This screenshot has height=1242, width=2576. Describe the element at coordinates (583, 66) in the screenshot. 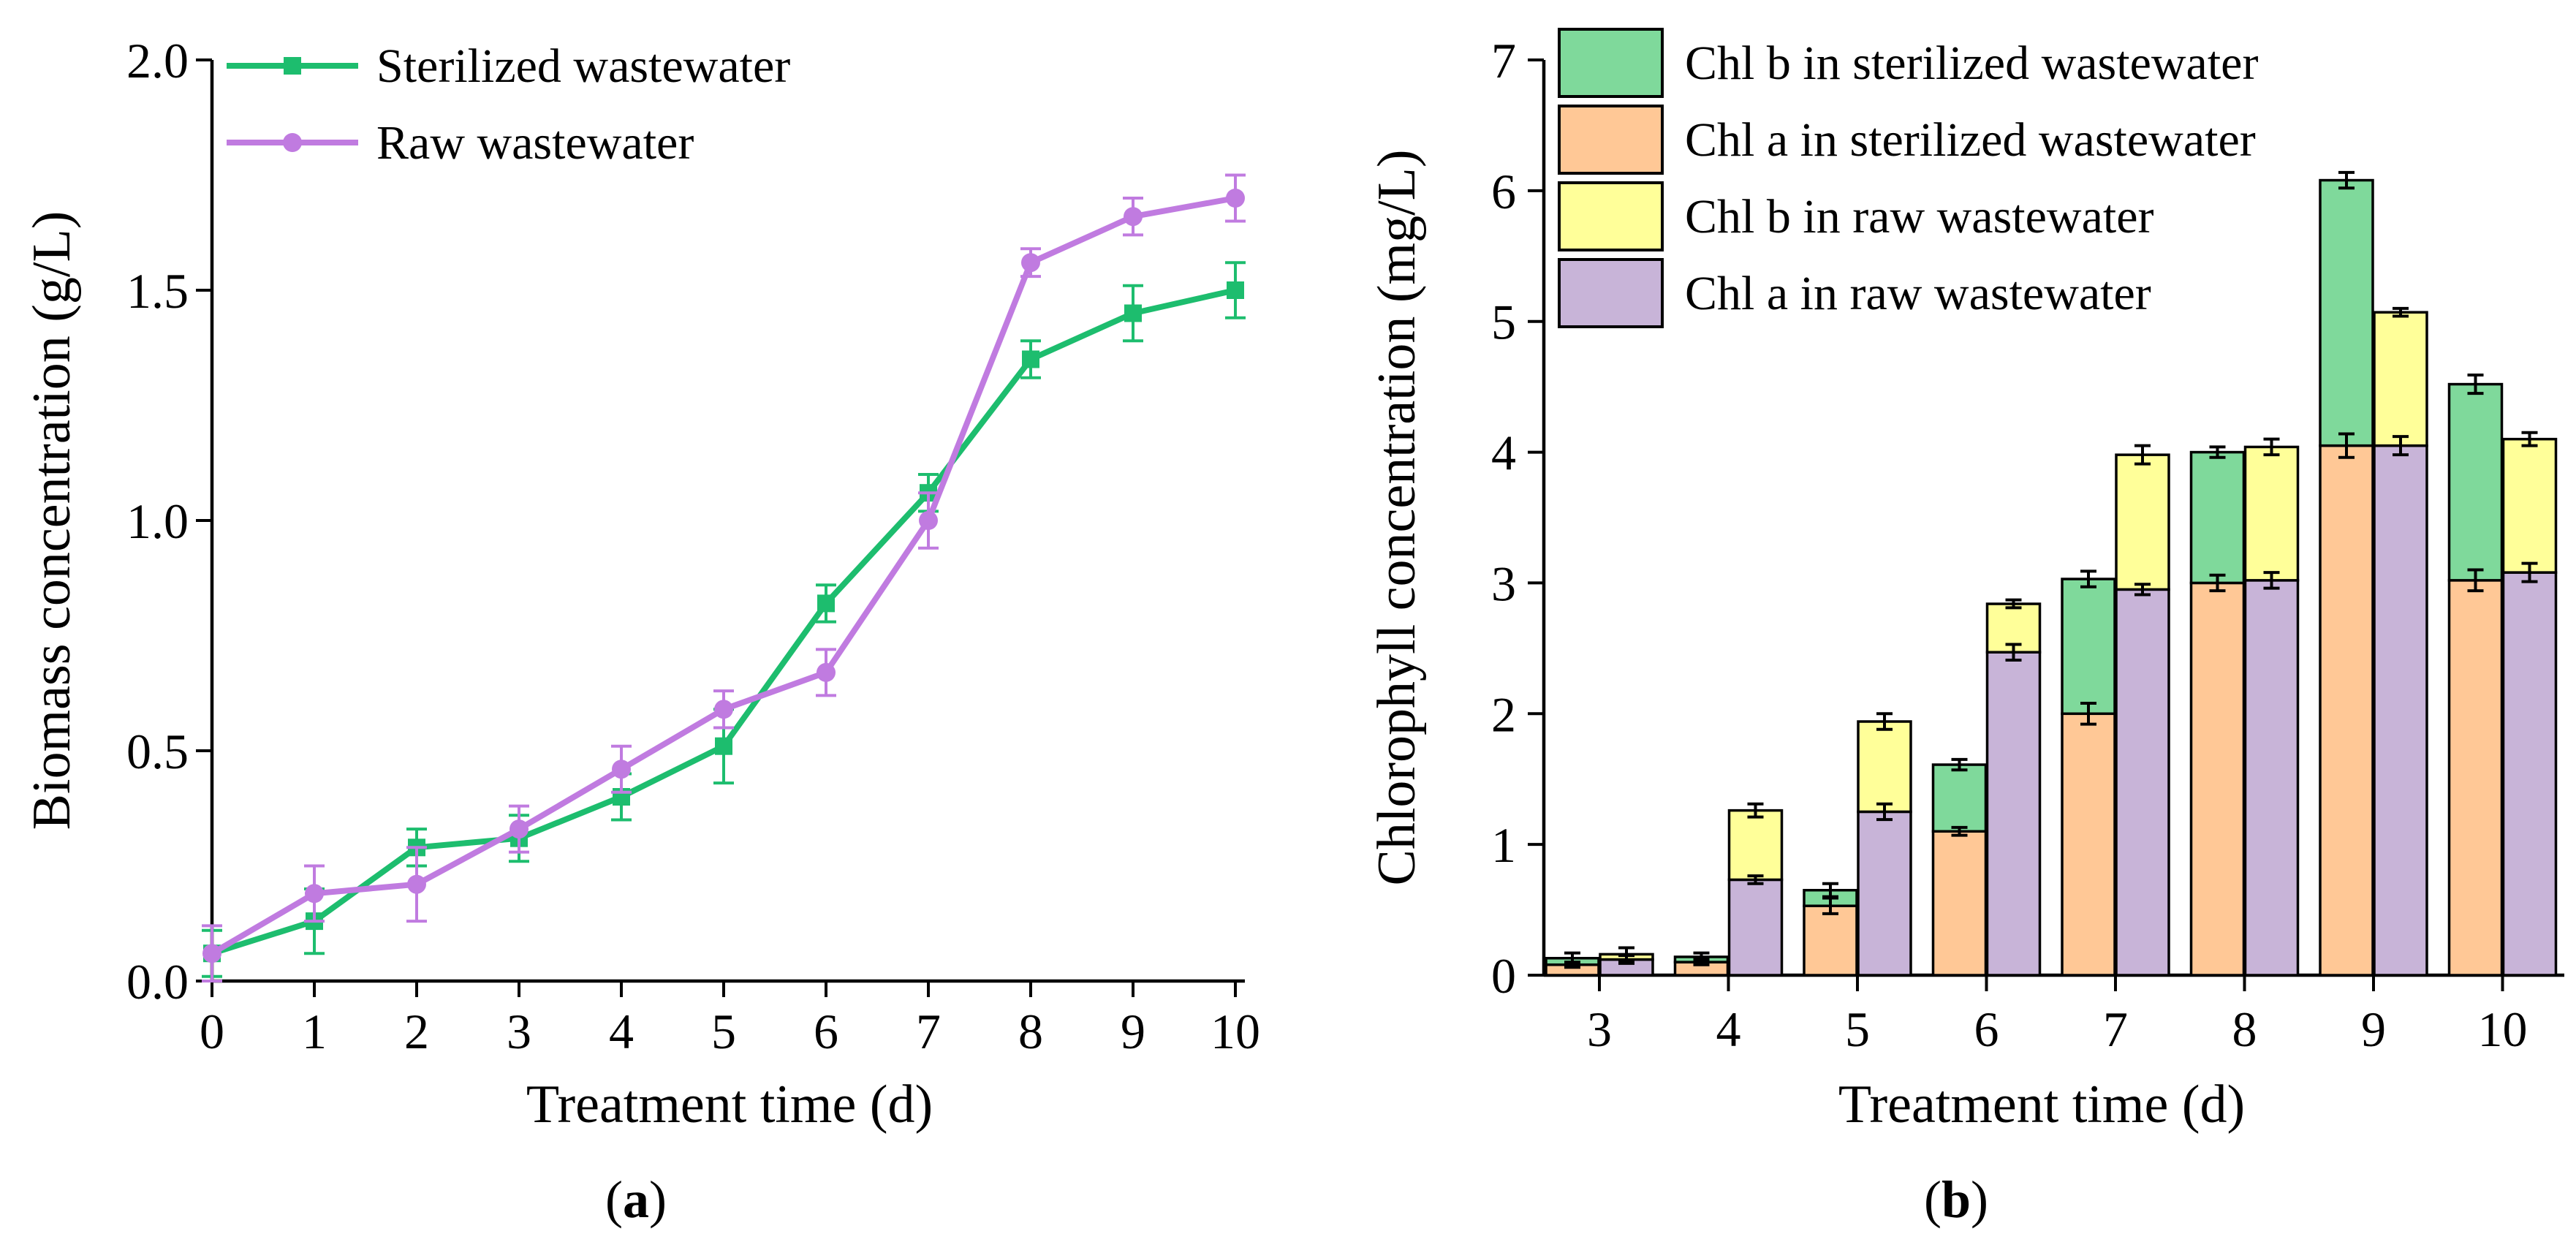

I see `a-legend-label-0: Sterilized wastewater` at that location.